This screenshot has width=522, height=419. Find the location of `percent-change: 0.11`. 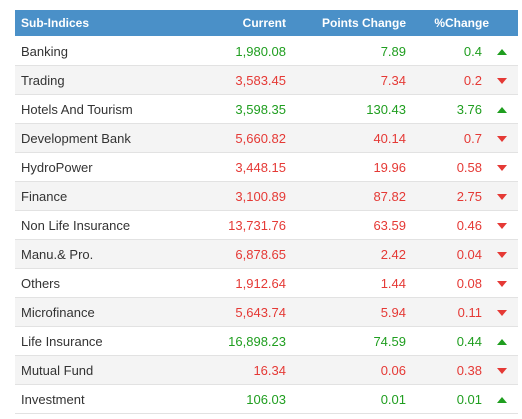

percent-change: 0.11 is located at coordinates (469, 312).